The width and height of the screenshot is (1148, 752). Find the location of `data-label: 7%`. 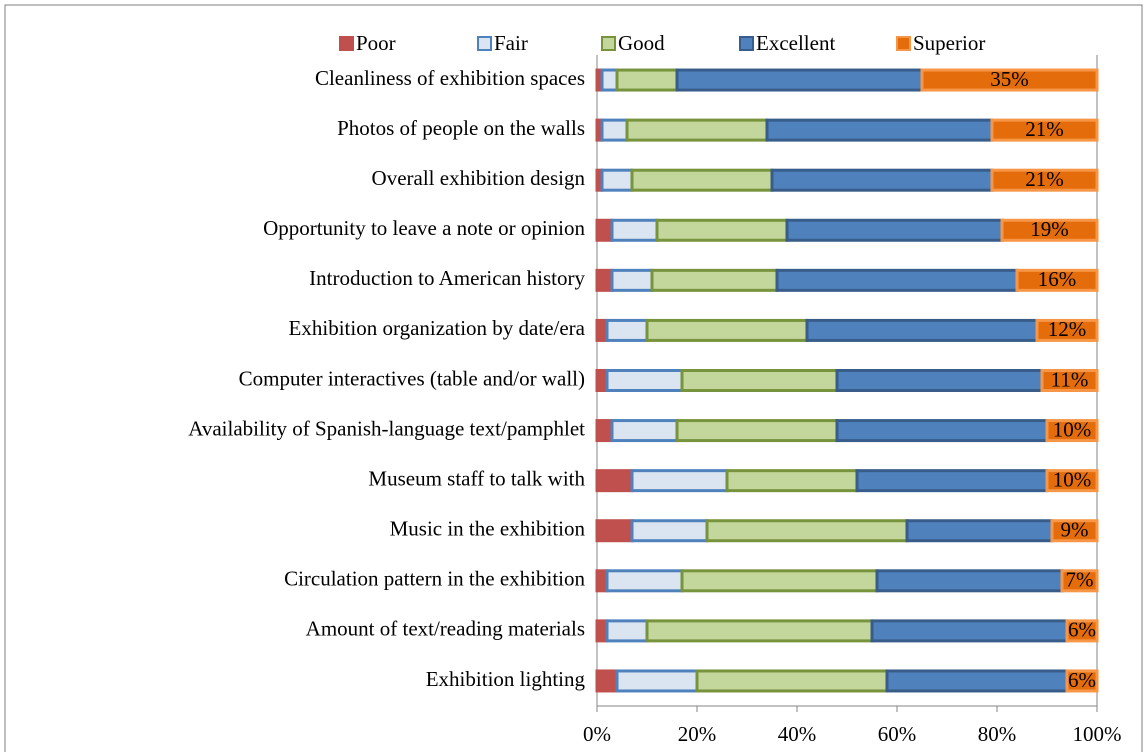

data-label: 7% is located at coordinates (1080, 580).